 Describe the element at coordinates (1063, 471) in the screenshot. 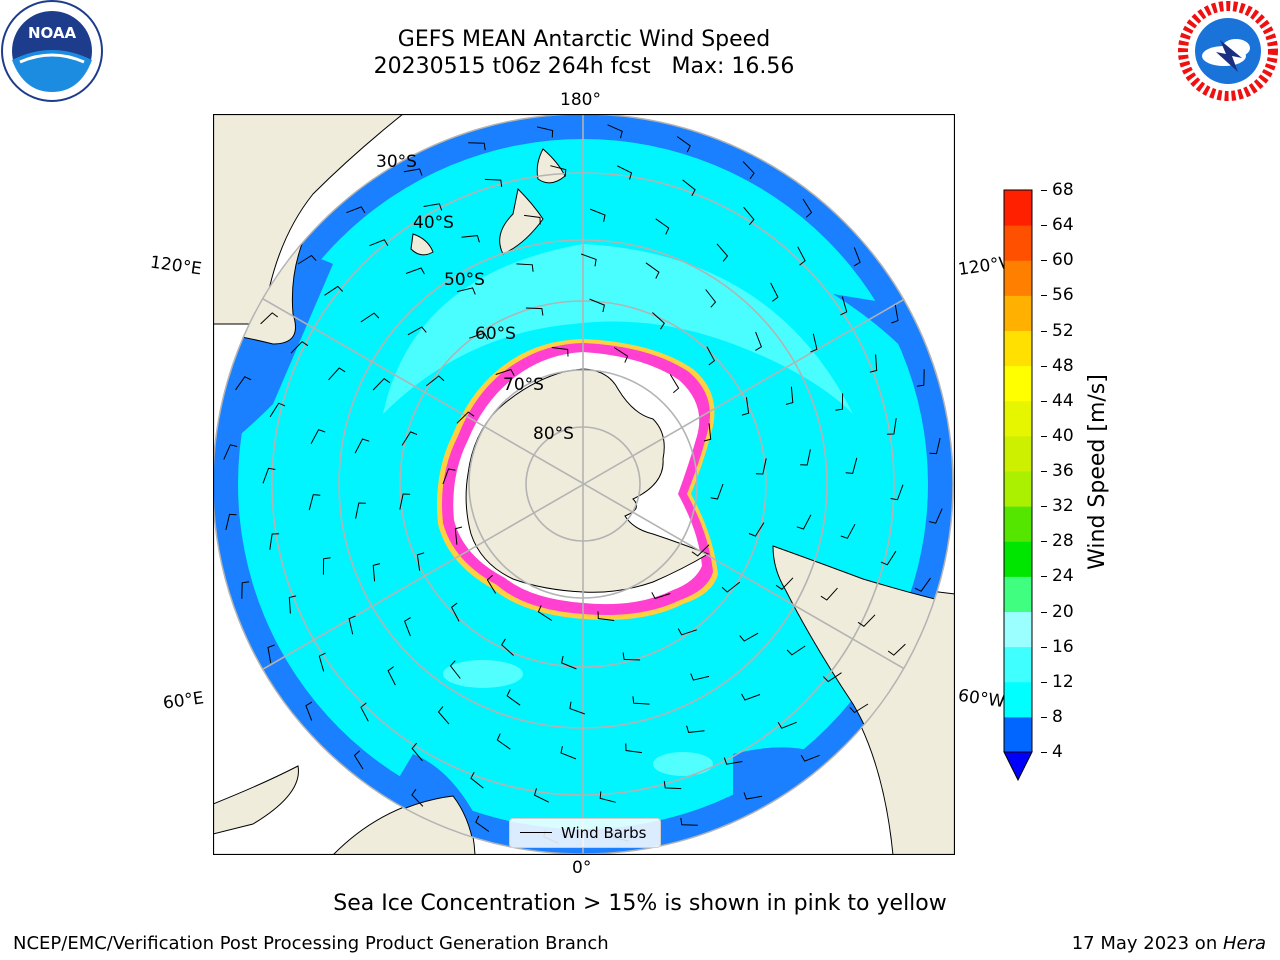

I see `colorbar-tick-label: 36` at that location.